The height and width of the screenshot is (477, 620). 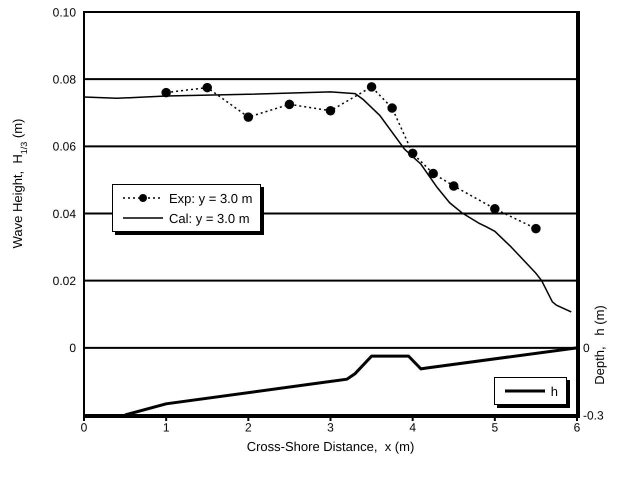 What do you see at coordinates (72, 348) in the screenshot?
I see `y-tick-label: 0` at bounding box center [72, 348].